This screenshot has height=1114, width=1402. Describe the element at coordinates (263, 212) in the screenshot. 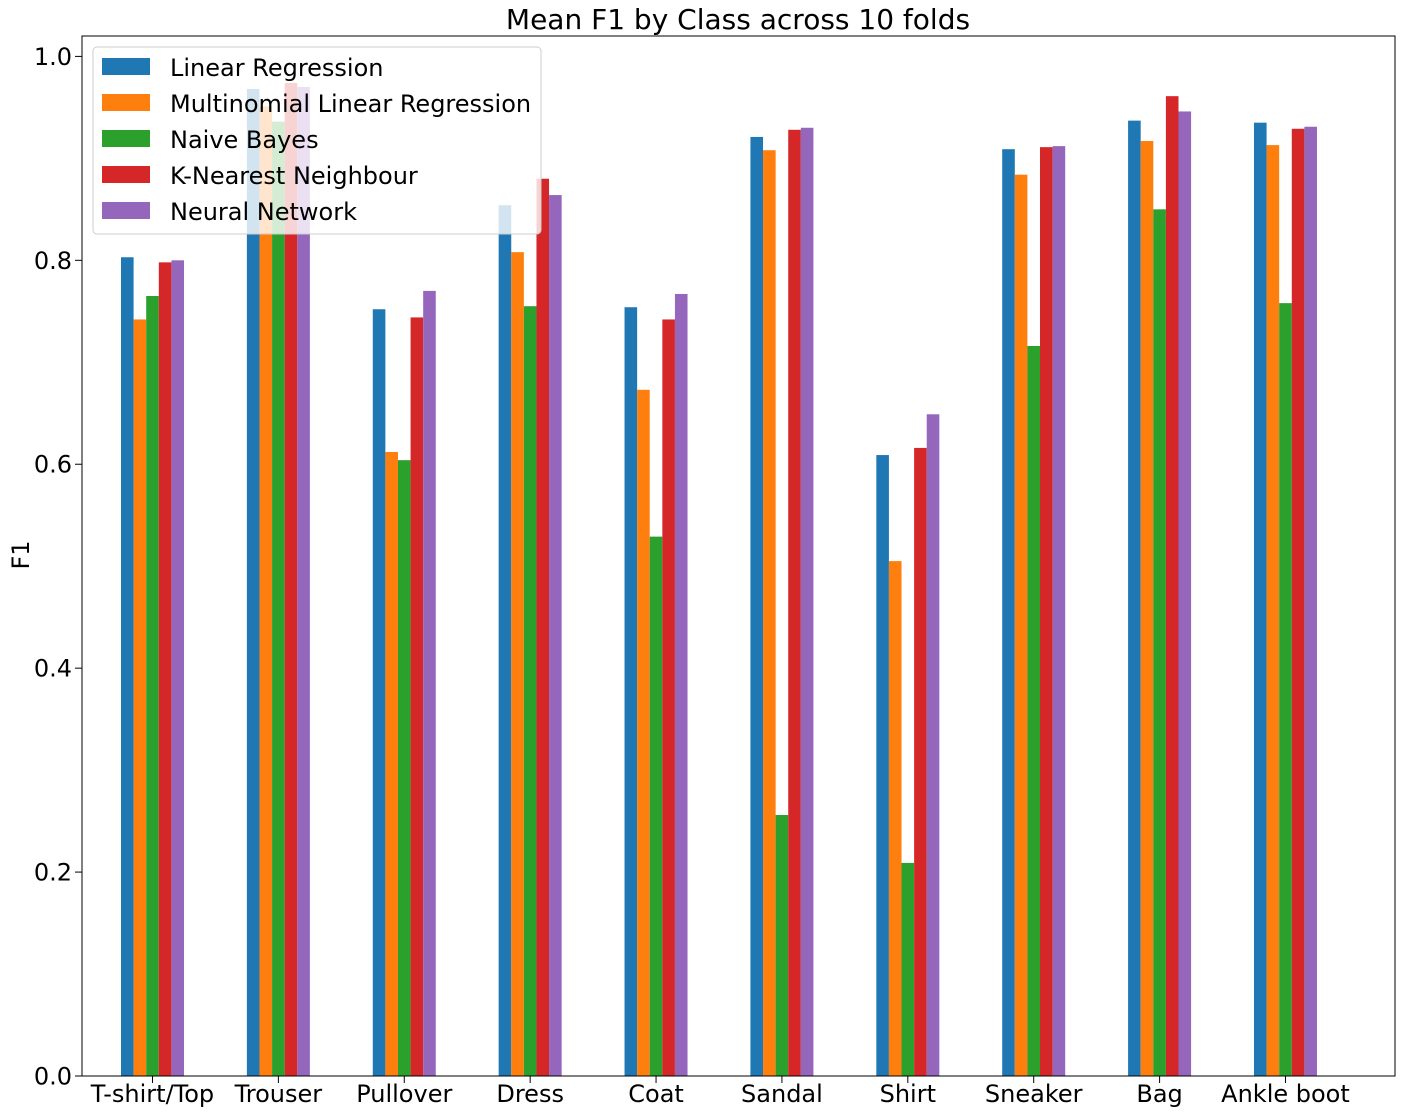

I see `legend-label: Neural Network` at that location.